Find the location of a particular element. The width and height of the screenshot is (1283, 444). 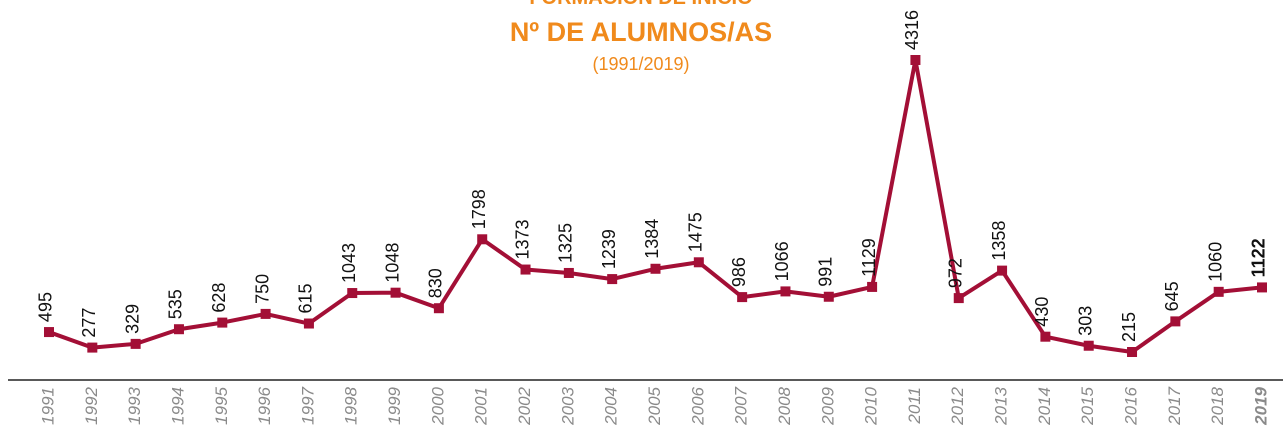

x-tick-label: 1998 is located at coordinates (351, 405).